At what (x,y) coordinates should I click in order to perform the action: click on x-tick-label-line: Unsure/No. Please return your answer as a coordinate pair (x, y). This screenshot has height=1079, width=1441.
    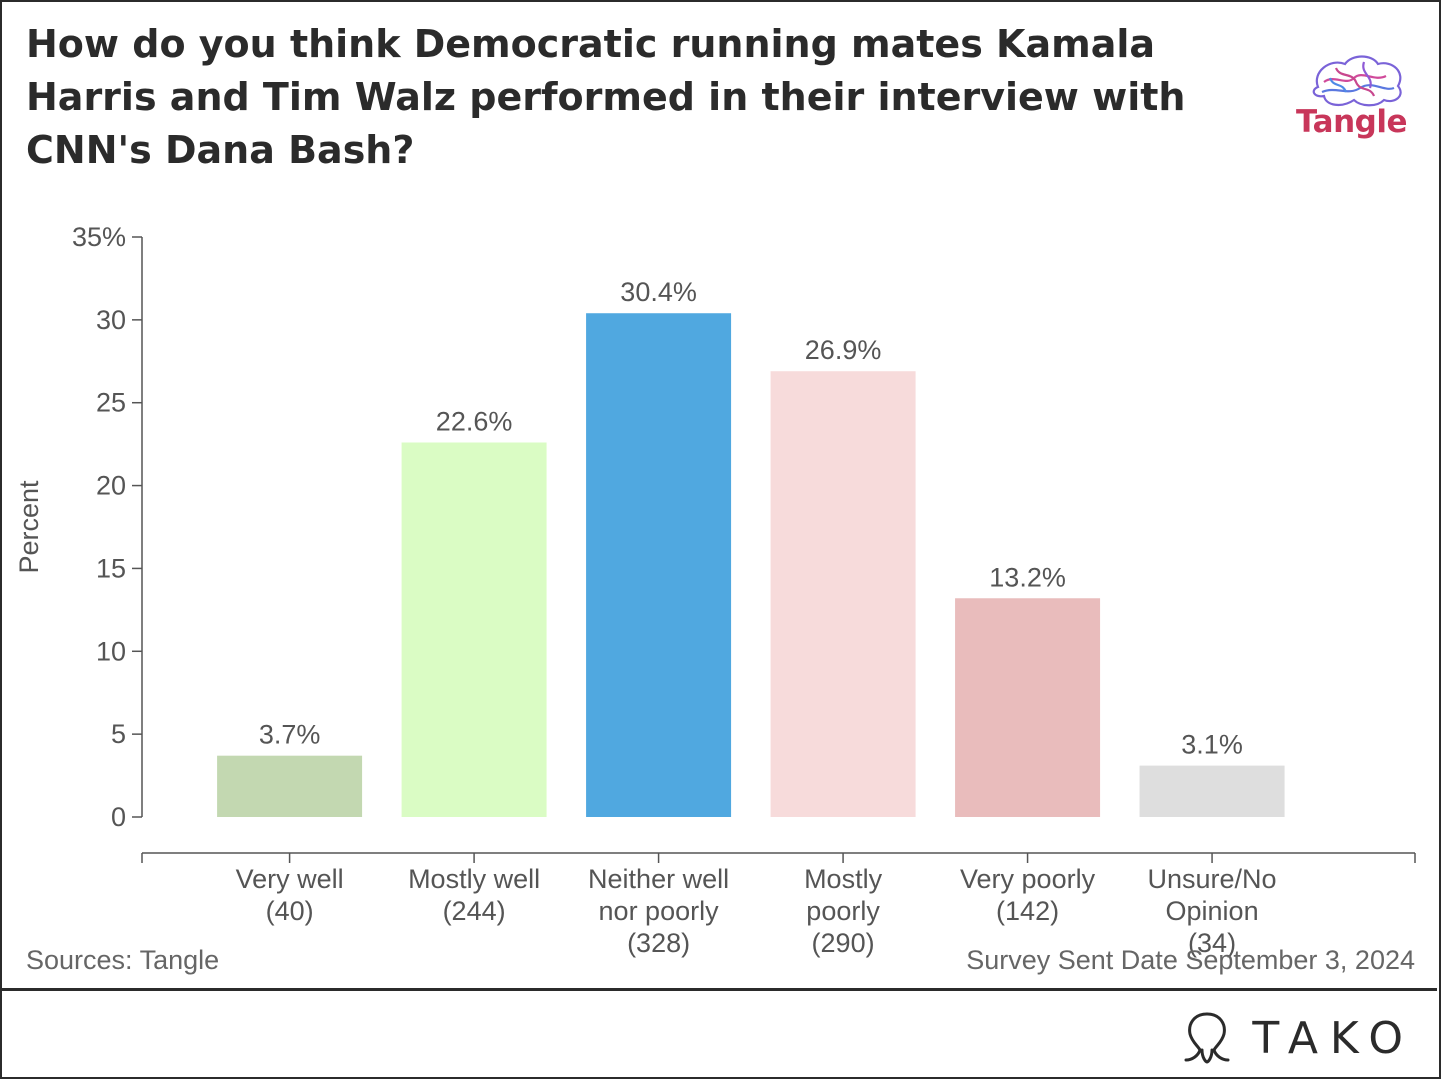
    Looking at the image, I should click on (1212, 879).